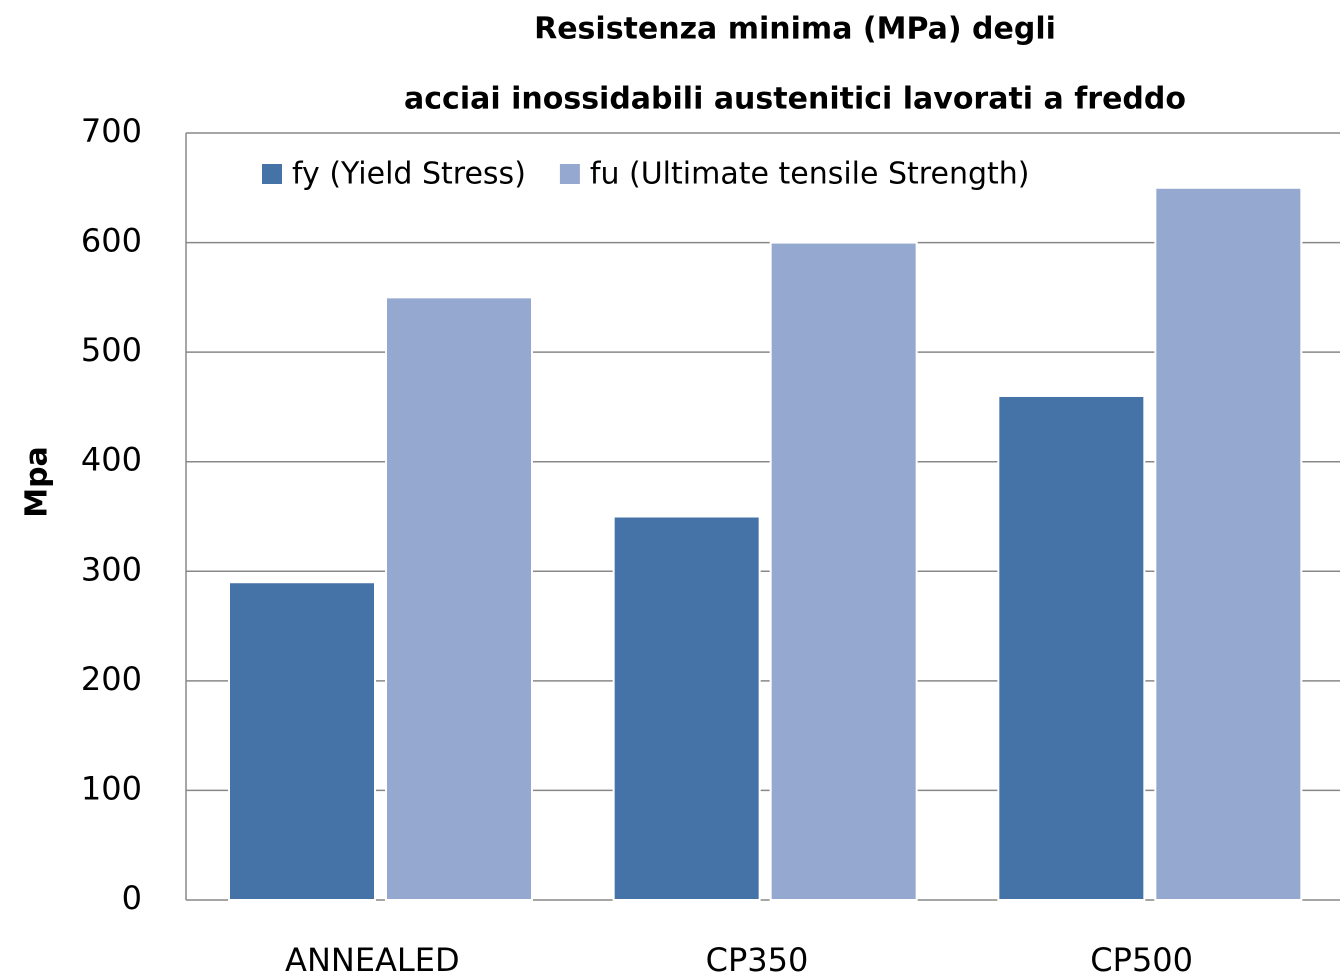  I want to click on y-tick-label: 700, so click(111, 131).